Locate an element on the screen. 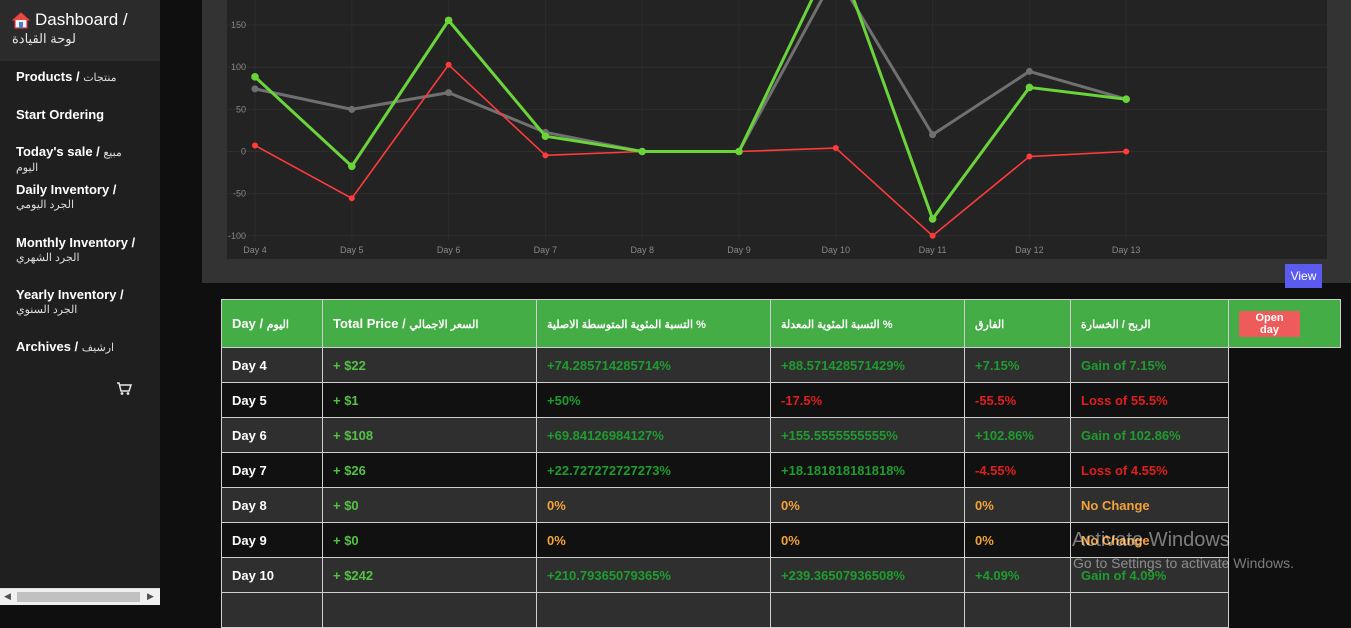 The height and width of the screenshot is (628, 1351). day-cell: Day 7 is located at coordinates (272, 470).